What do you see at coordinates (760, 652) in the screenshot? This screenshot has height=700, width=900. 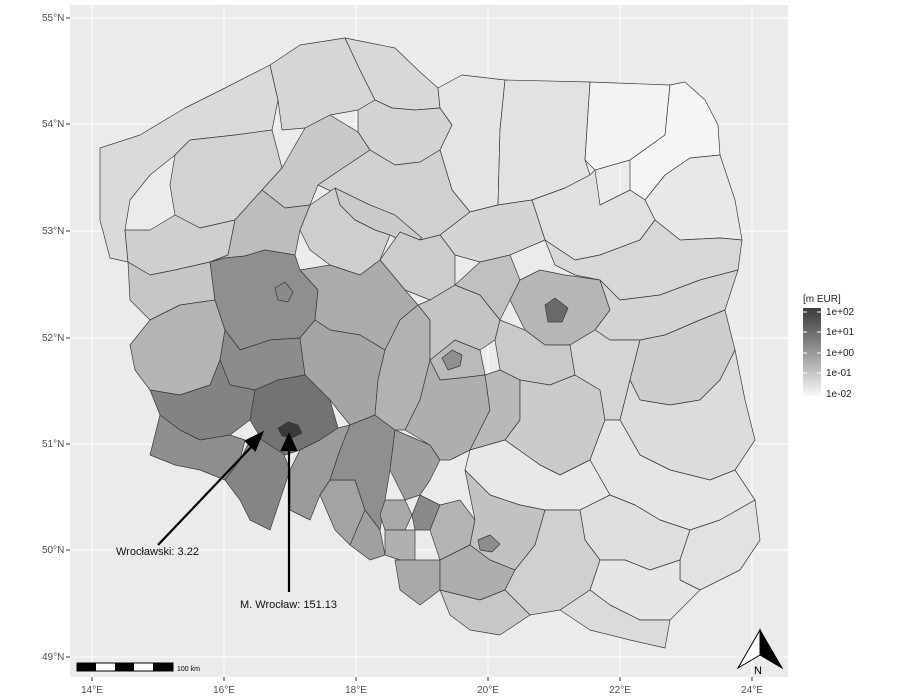 I see `north-arrow-icon: N` at bounding box center [760, 652].